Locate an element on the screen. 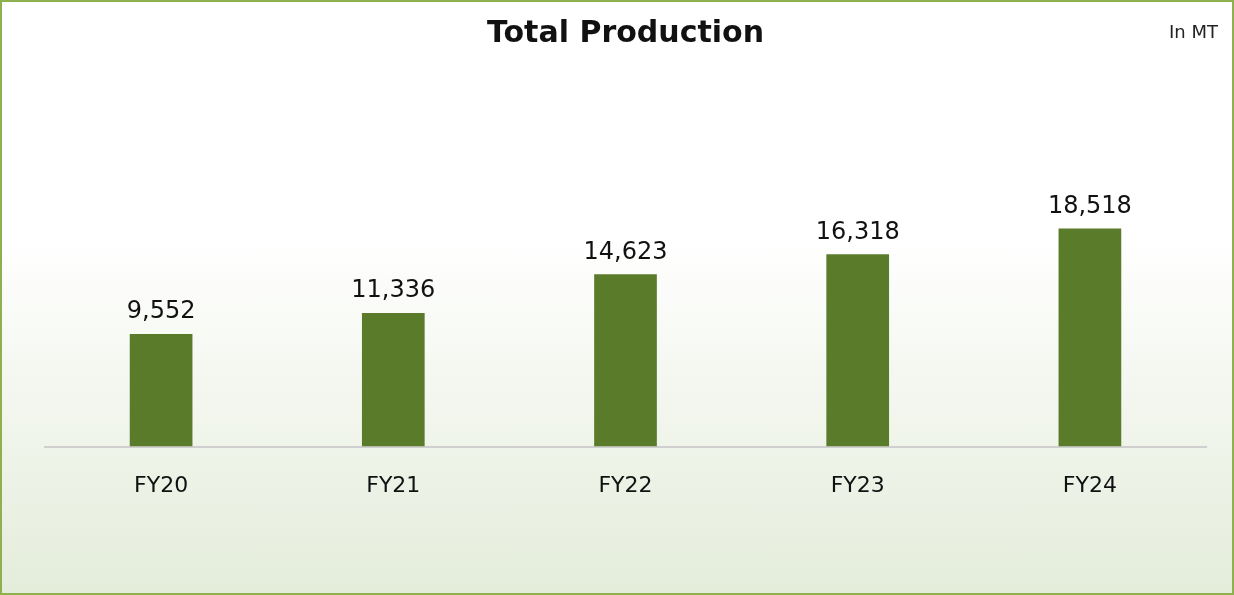 The image size is (1234, 595). x-tick-label: FY20 is located at coordinates (161, 484).